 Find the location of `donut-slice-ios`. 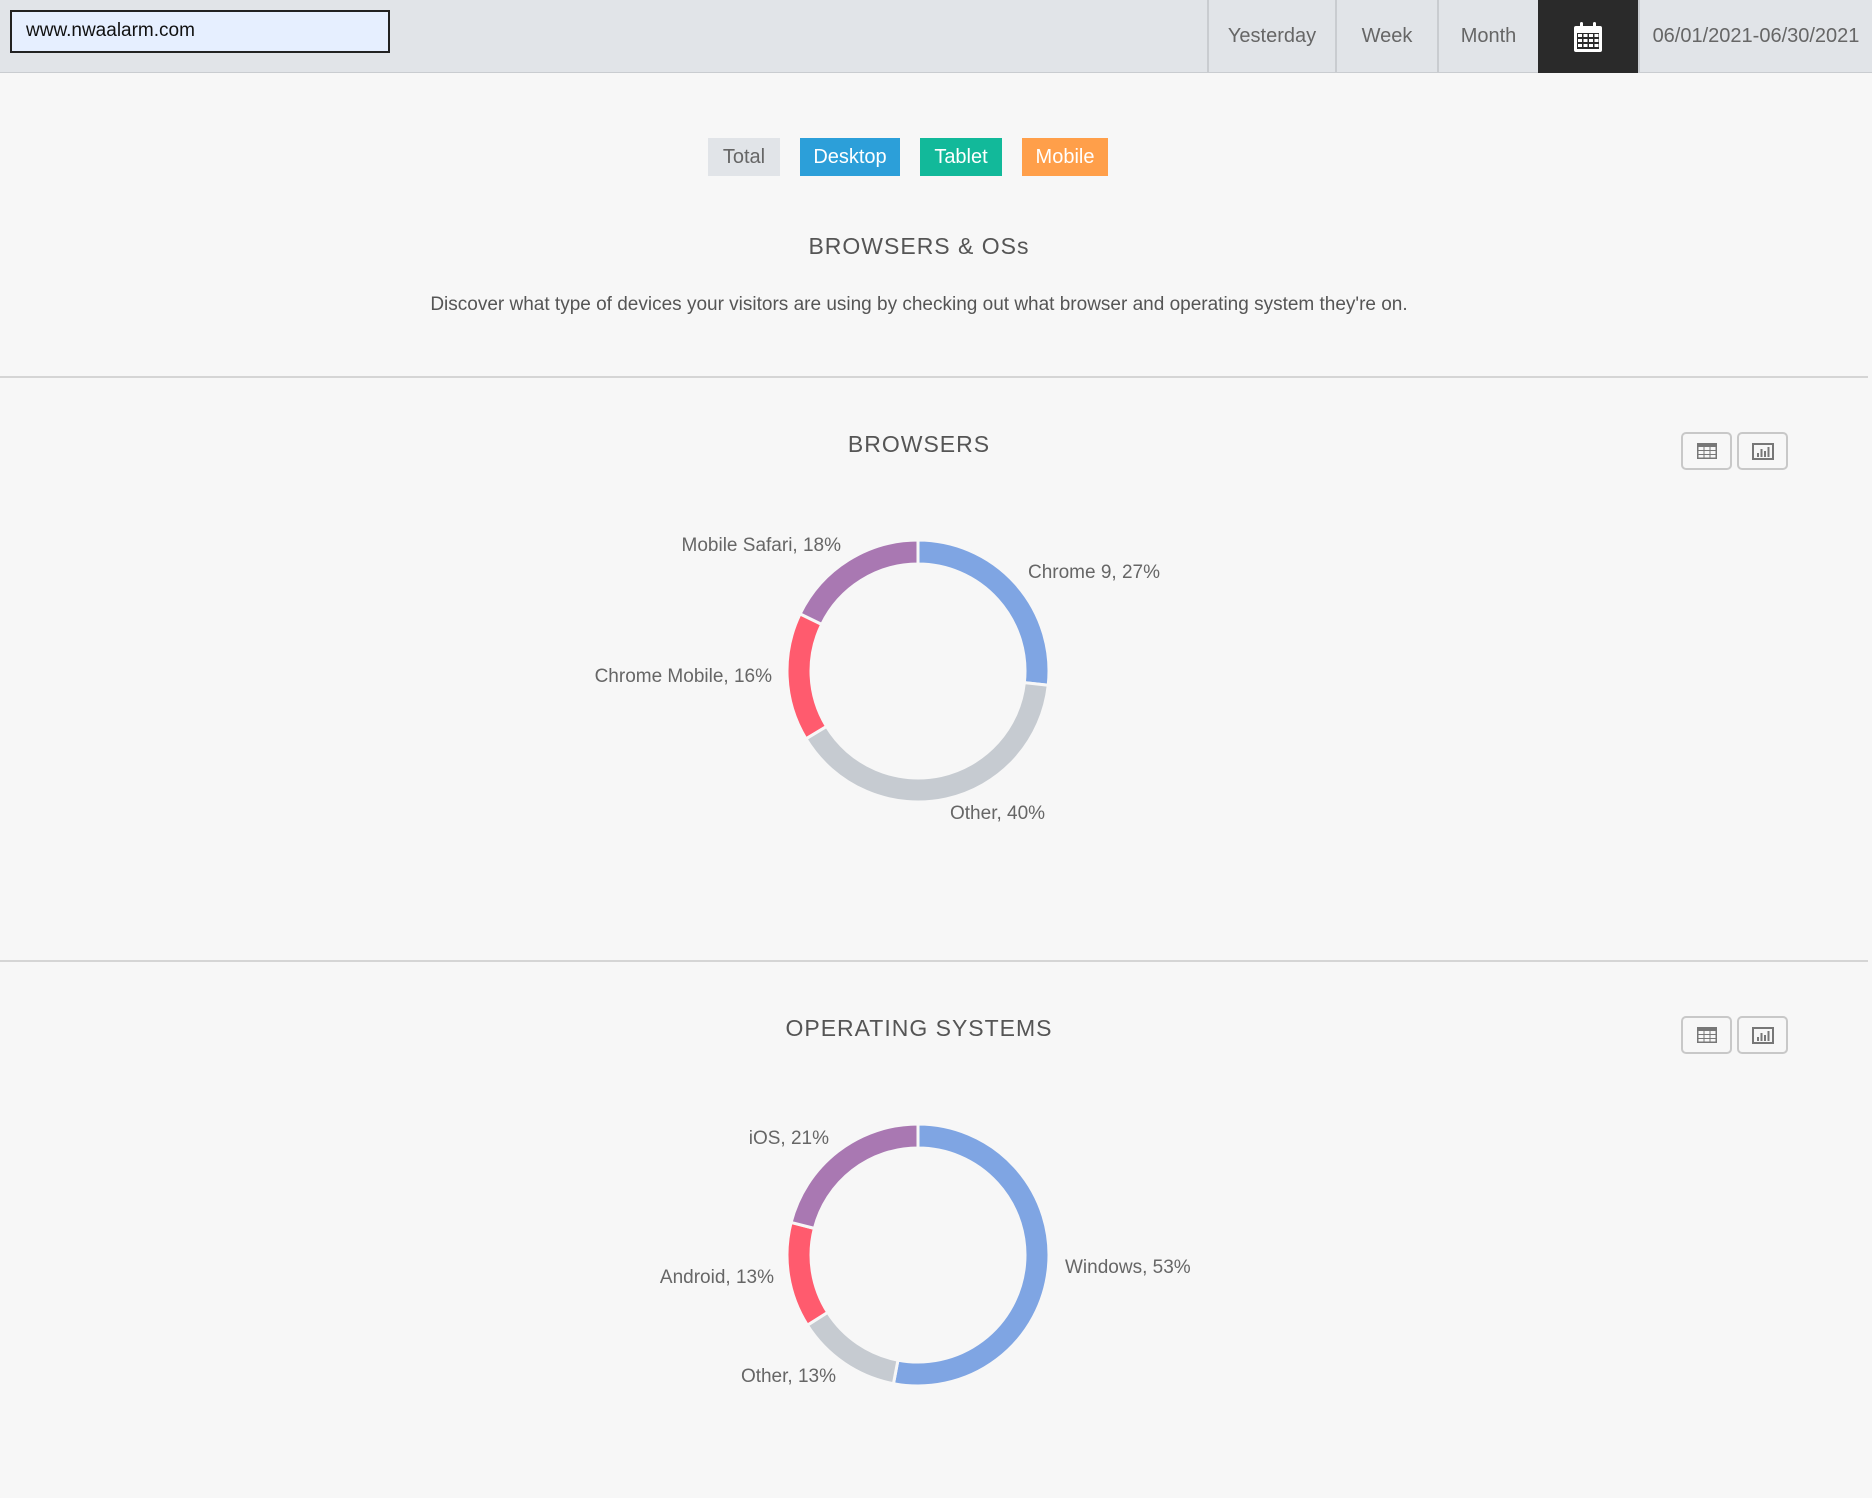

donut-slice-ios is located at coordinates (854, 1176).